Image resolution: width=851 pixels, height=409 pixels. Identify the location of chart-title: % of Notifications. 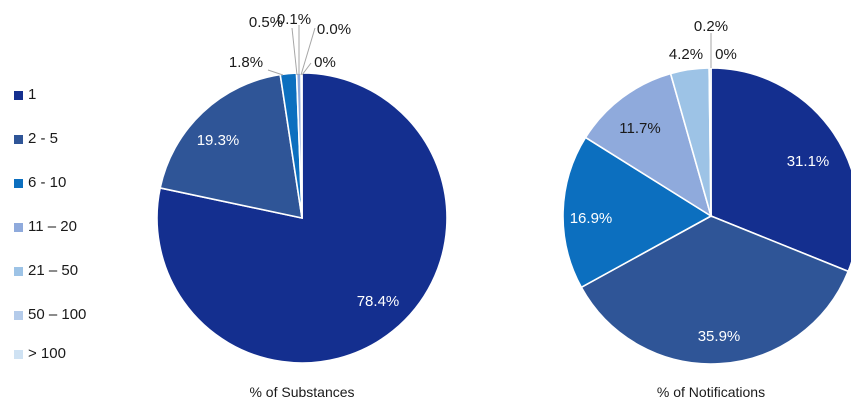
(711, 392).